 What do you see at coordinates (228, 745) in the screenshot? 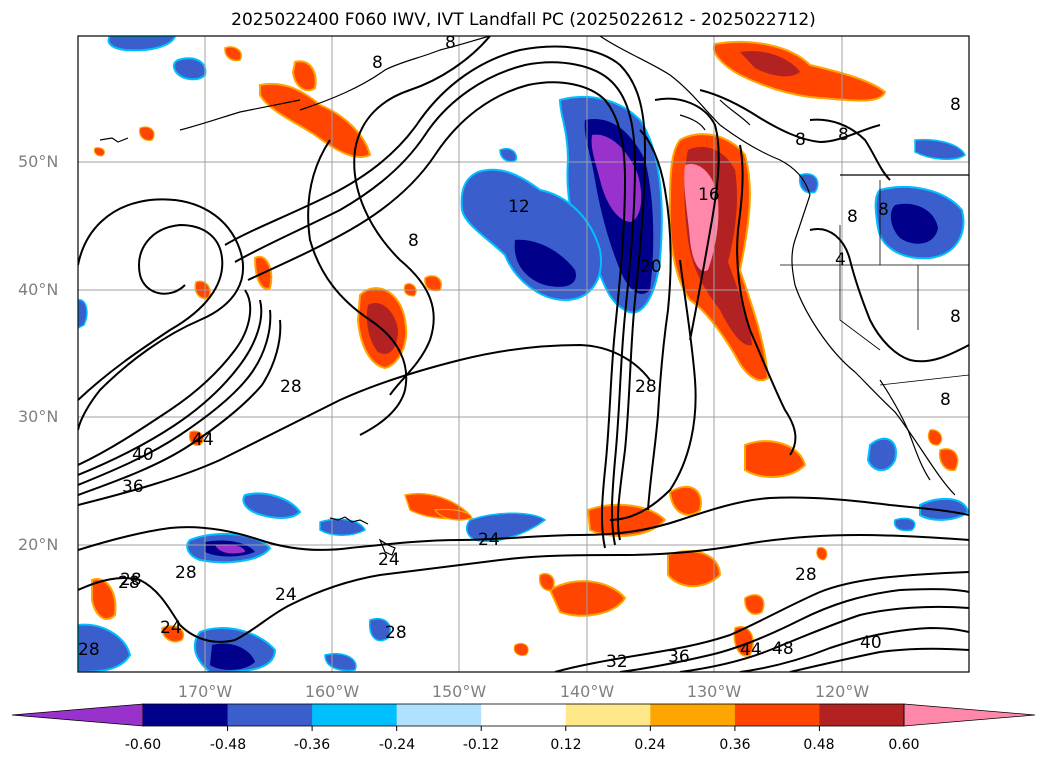
I see `colorbar-tick-label: -0.48` at bounding box center [228, 745].